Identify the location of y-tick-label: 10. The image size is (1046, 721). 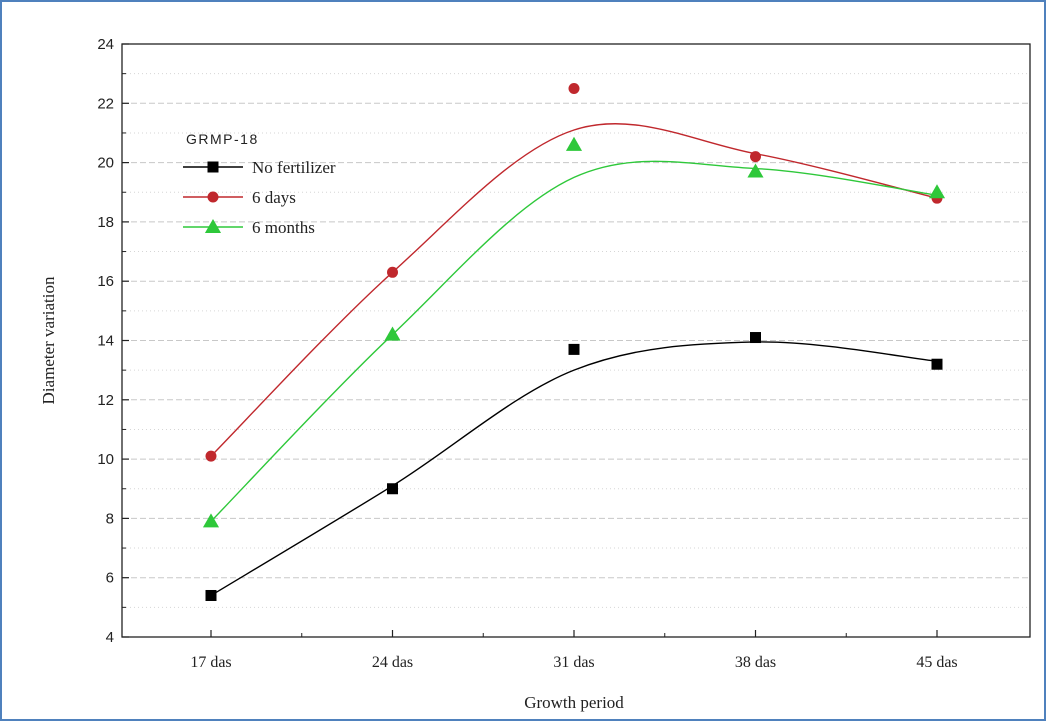
(105, 459).